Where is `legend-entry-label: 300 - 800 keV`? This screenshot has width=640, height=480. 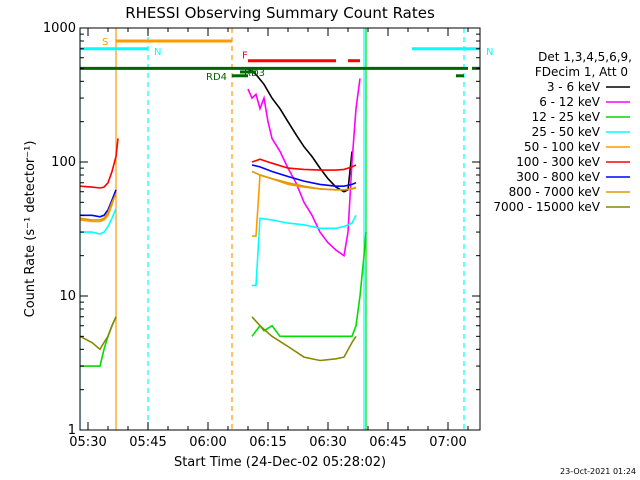 legend-entry-label: 300 - 800 keV is located at coordinates (558, 177).